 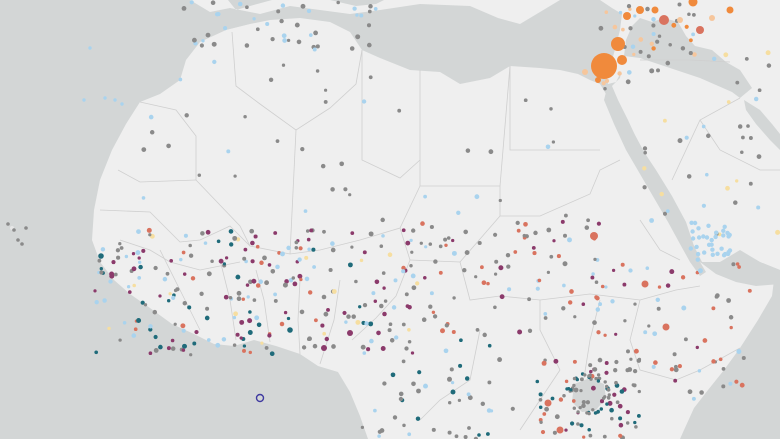 What do you see at coordinates (585, 72) in the screenshot?
I see `map-point-peach` at bounding box center [585, 72].